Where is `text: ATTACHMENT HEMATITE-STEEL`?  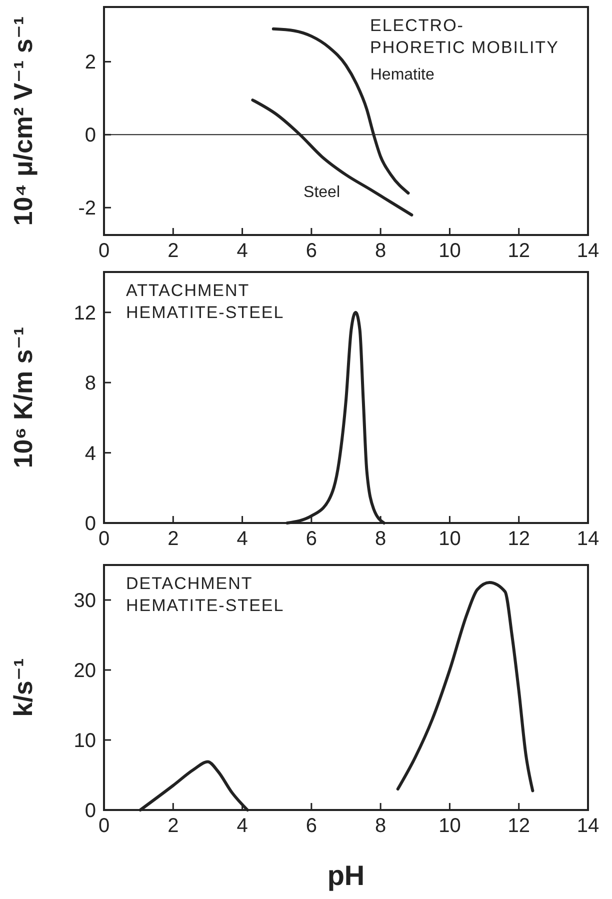 text: ATTACHMENT HEMATITE-STEEL is located at coordinates (205, 301).